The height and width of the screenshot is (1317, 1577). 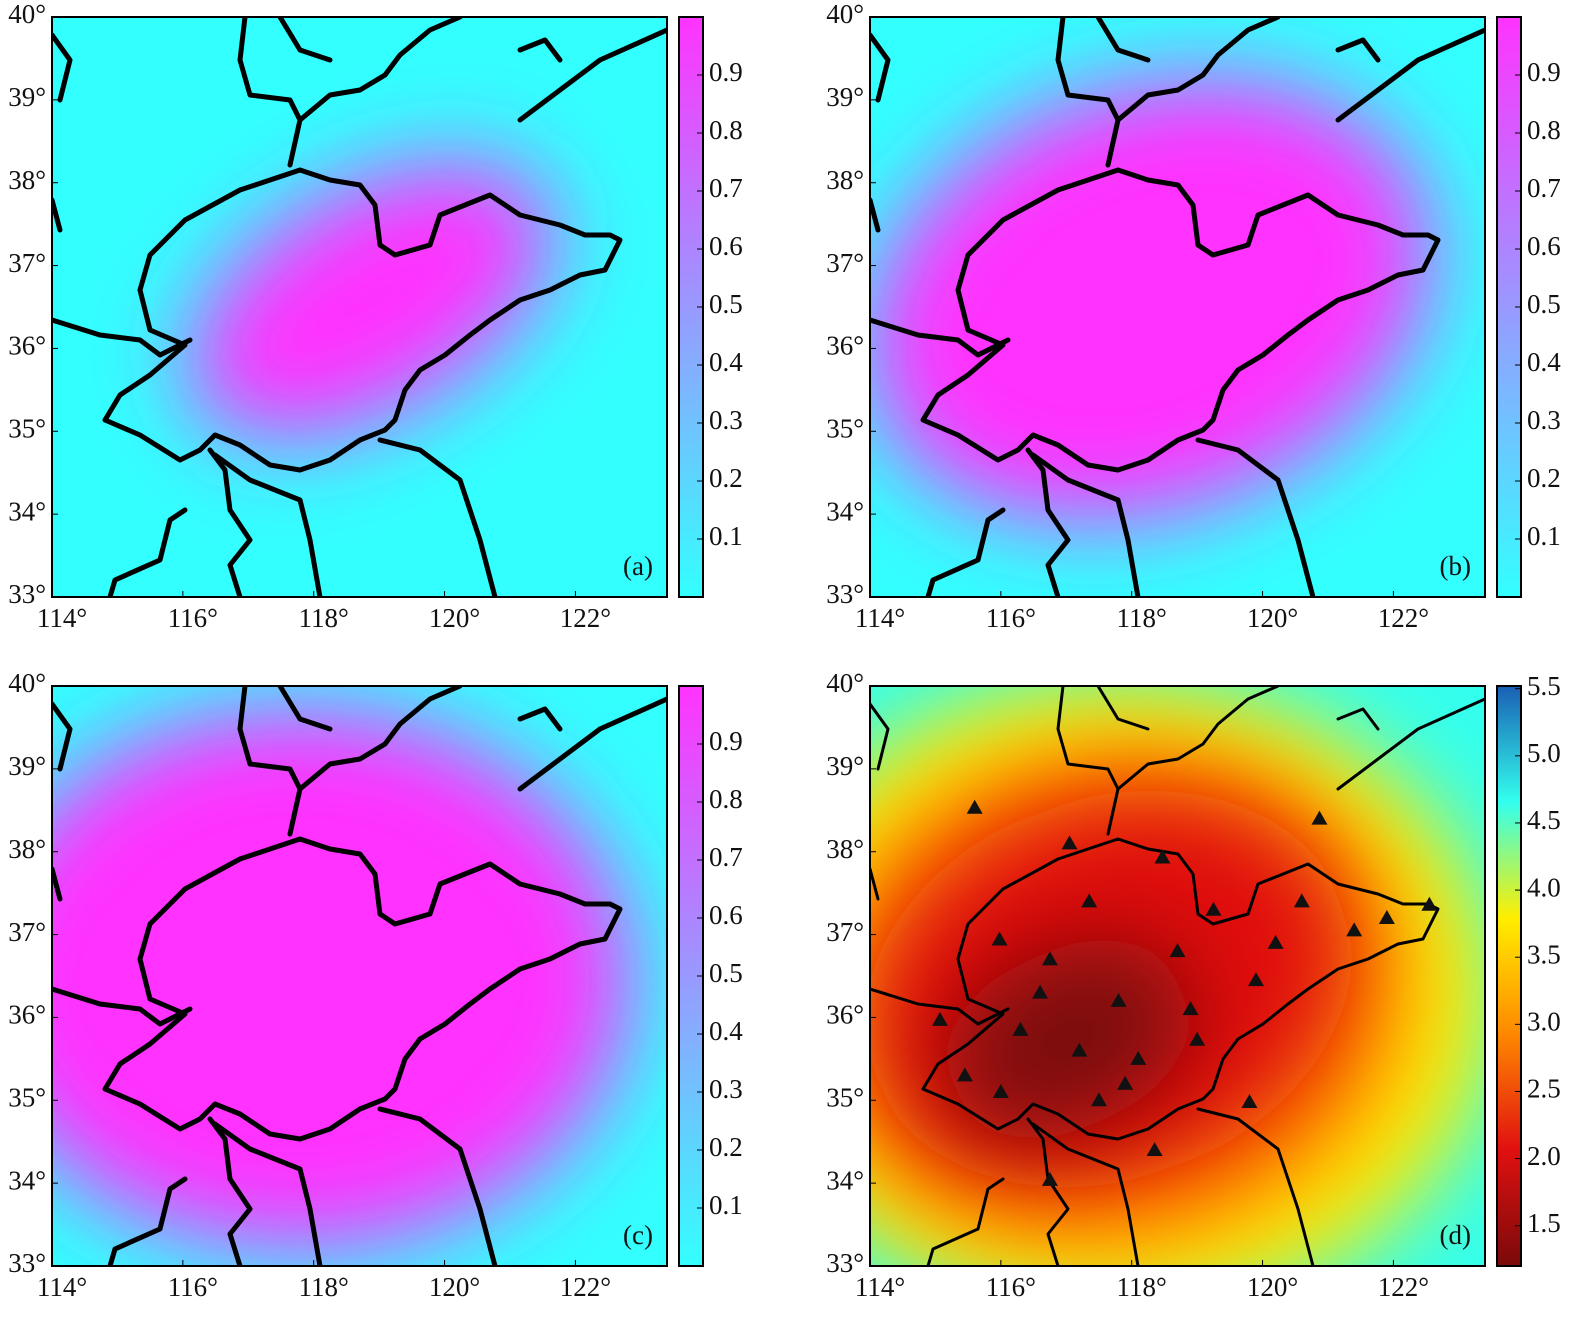 I want to click on y-tick-label: 35°, so click(x=27, y=1097).